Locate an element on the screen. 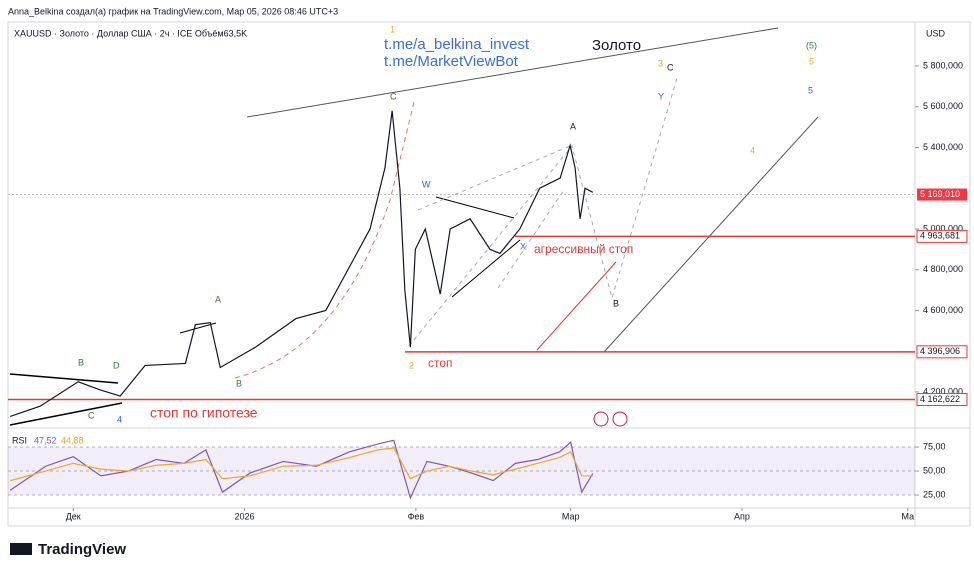  rsi-title: RSI is located at coordinates (19, 440).